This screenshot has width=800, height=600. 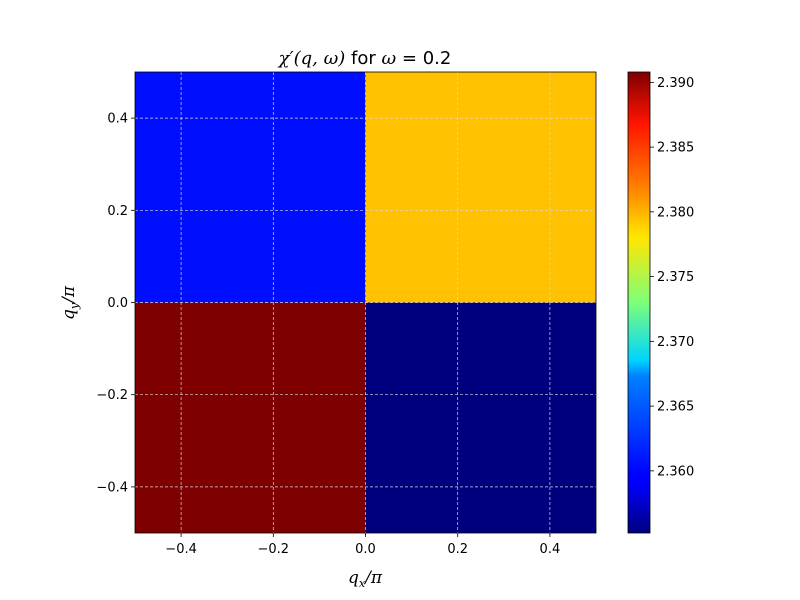 I want to click on colorbar-tick-label-6: 2.385, so click(x=675, y=148).